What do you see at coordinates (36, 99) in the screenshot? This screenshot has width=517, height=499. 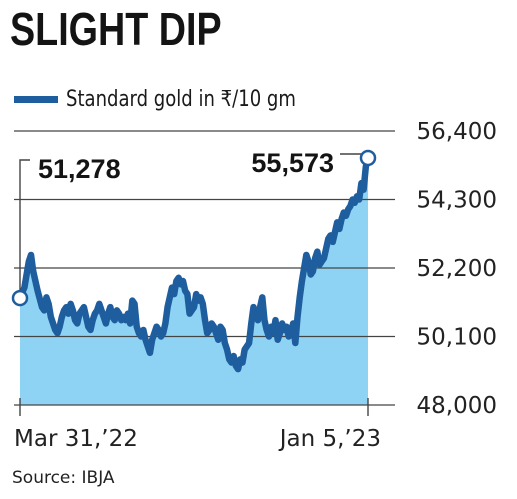 I see `legend-swatch` at bounding box center [36, 99].